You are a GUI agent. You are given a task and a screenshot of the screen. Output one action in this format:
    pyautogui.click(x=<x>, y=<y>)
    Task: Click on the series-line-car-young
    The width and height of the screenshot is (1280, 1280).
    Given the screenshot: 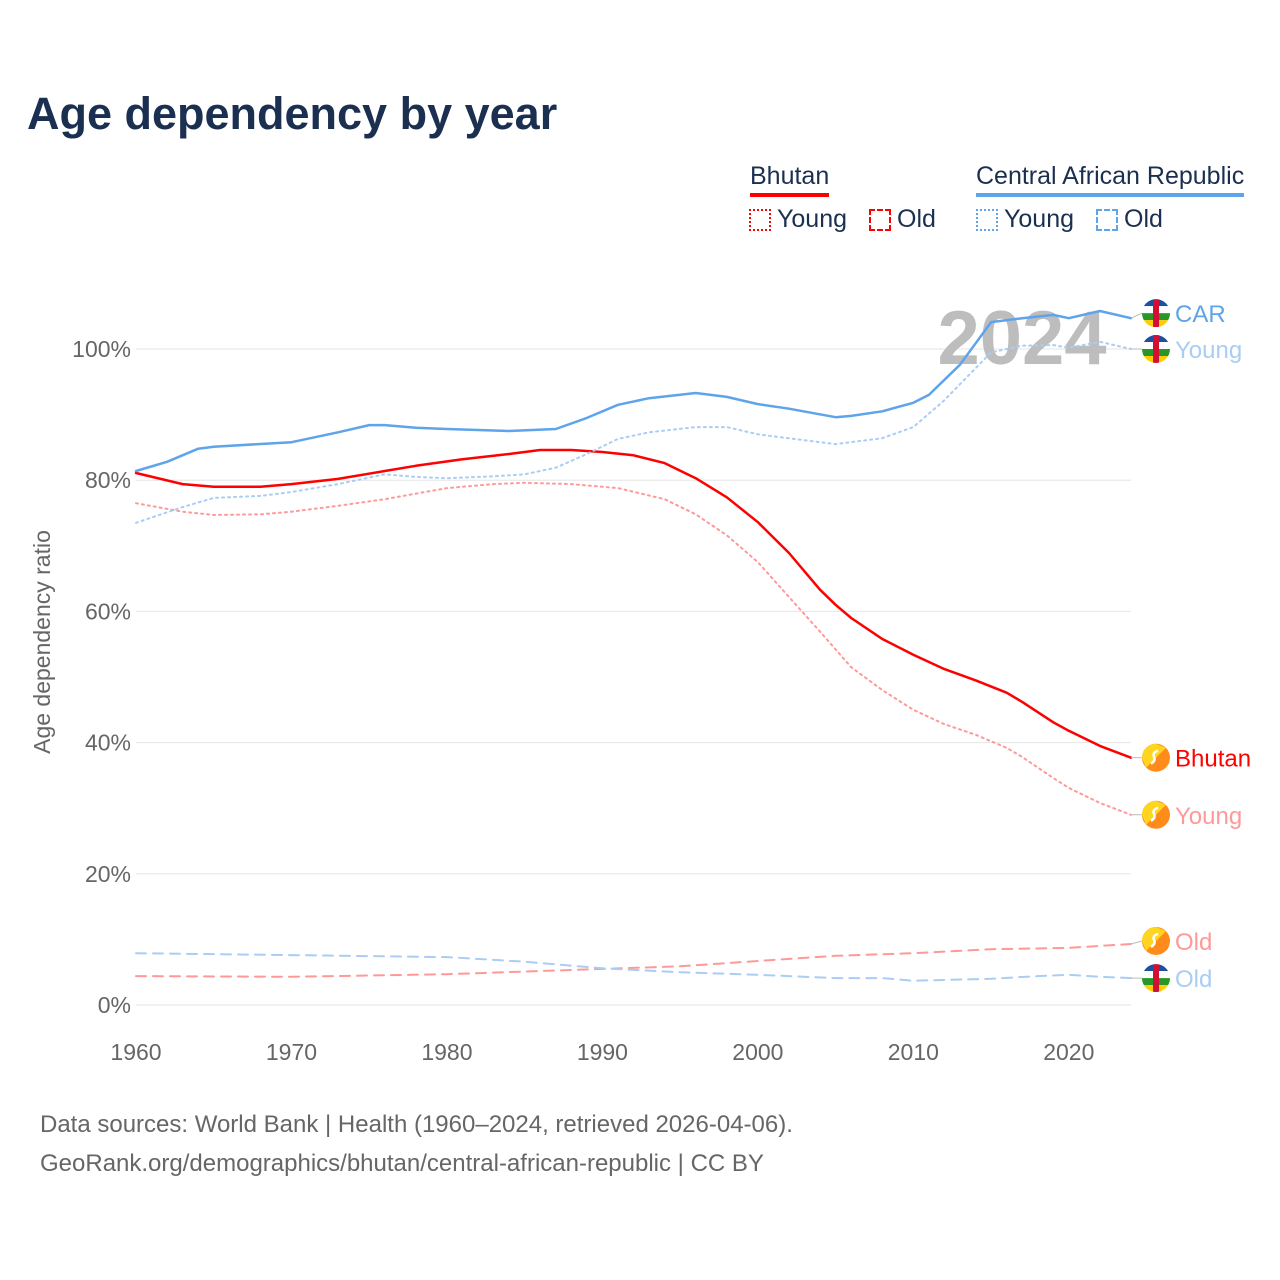 What is the action you would take?
    pyautogui.click(x=633, y=432)
    